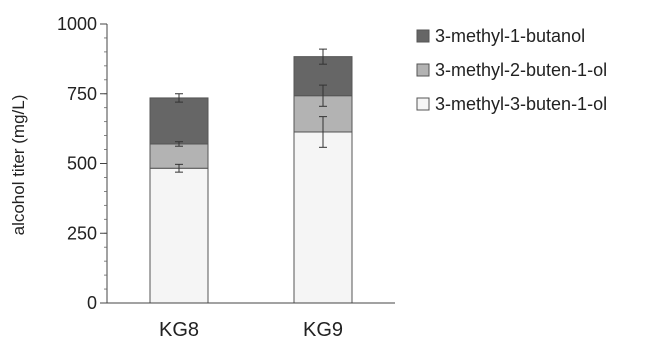 Image resolution: width=652 pixels, height=343 pixels. What do you see at coordinates (92, 303) in the screenshot?
I see `y-tick-label: 0` at bounding box center [92, 303].